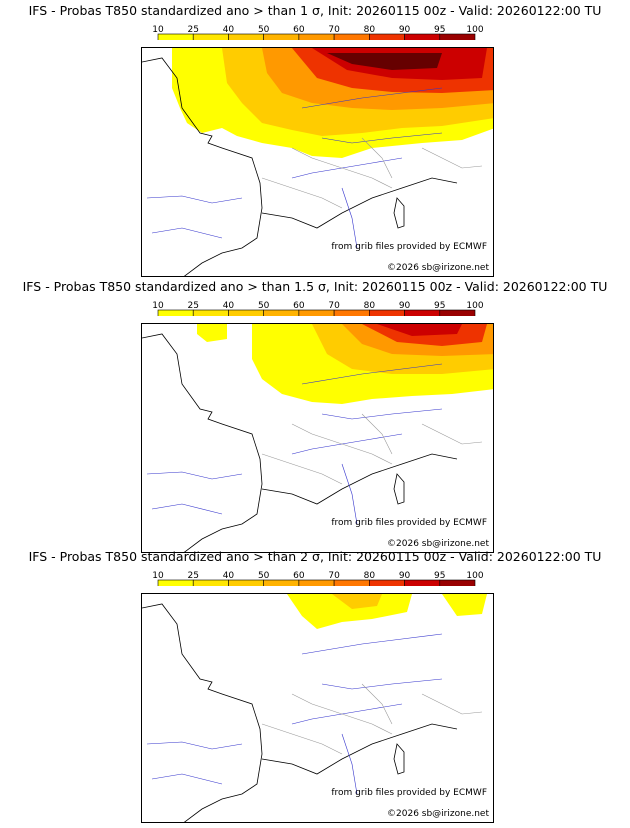 Image resolution: width=630 pixels, height=828 pixels. I want to click on prob-dark-red, so click(419, 330).